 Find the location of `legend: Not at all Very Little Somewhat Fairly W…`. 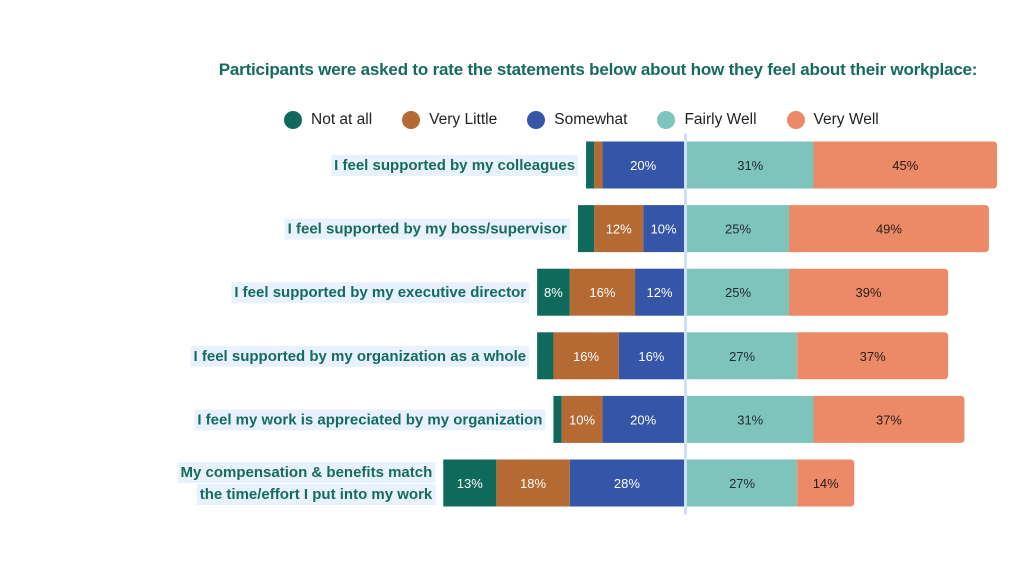

legend: Not at all Very Little Somewhat Fairly W… is located at coordinates (596, 120).